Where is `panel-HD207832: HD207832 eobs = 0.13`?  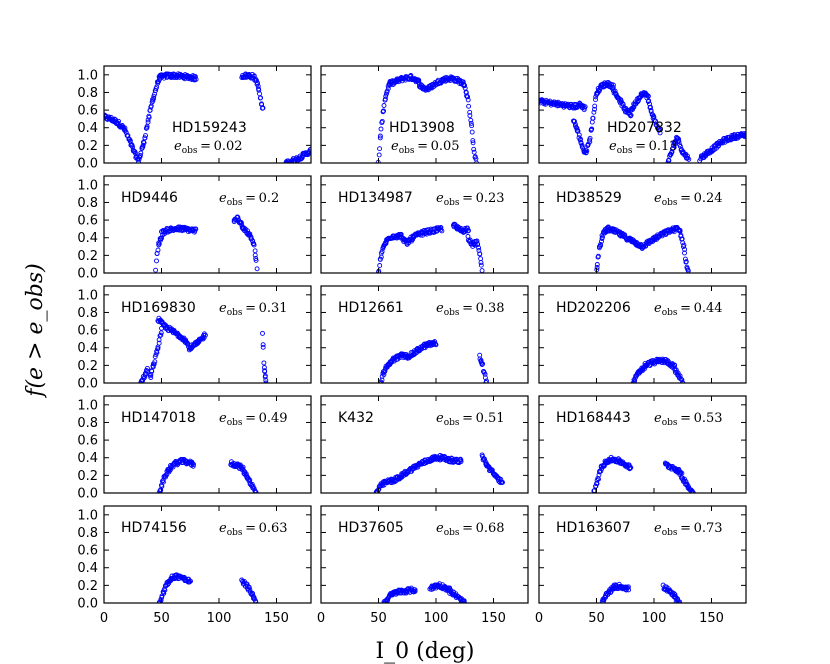 panel-HD207832: HD207832 eobs = 0.13 is located at coordinates (642, 114).